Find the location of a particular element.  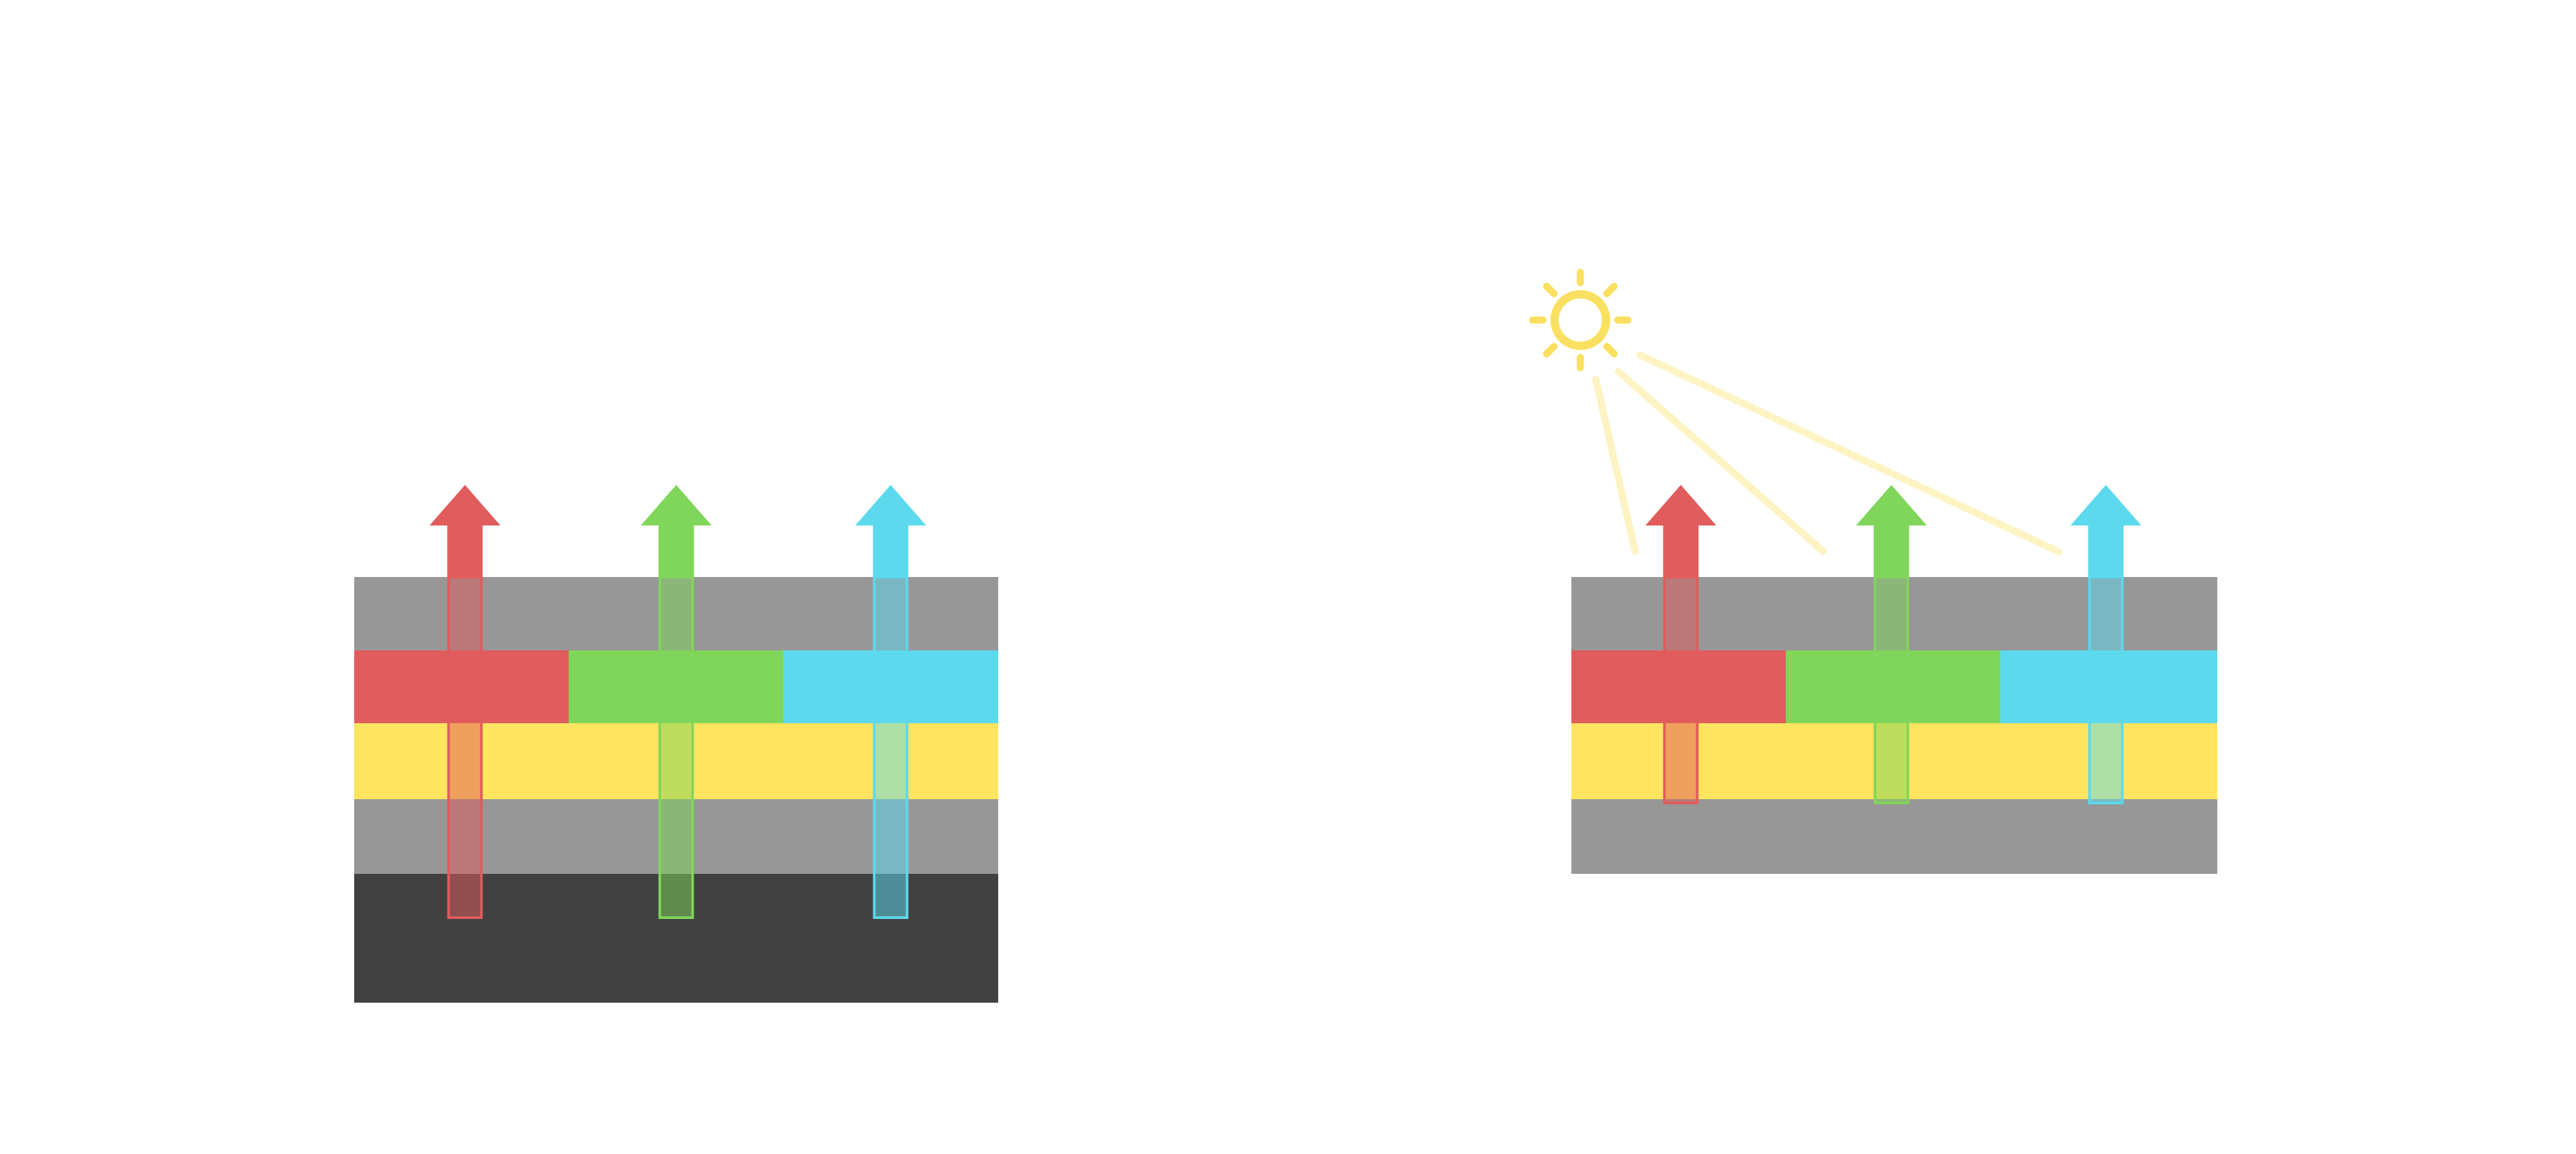

reflective-display-green-light-arrow is located at coordinates (1892, 531).